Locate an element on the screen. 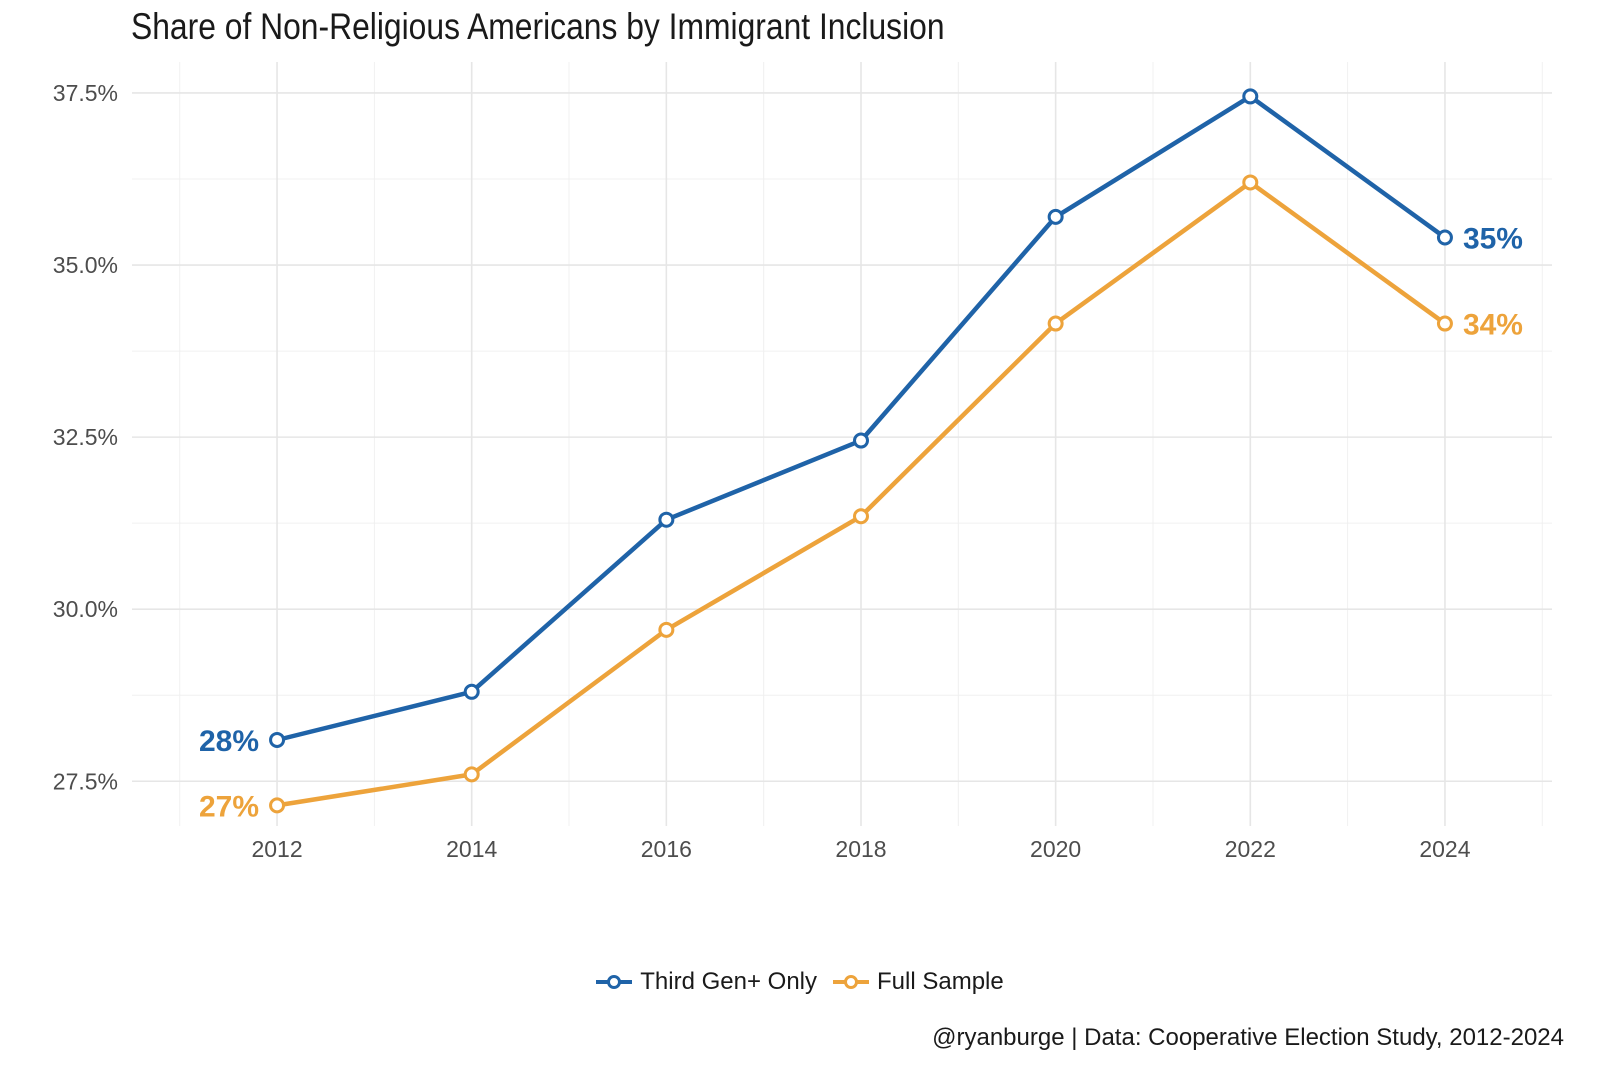 This screenshot has width=1600, height=1066. legend-item-third-gen: Third Gen+ Only is located at coordinates (706, 982).